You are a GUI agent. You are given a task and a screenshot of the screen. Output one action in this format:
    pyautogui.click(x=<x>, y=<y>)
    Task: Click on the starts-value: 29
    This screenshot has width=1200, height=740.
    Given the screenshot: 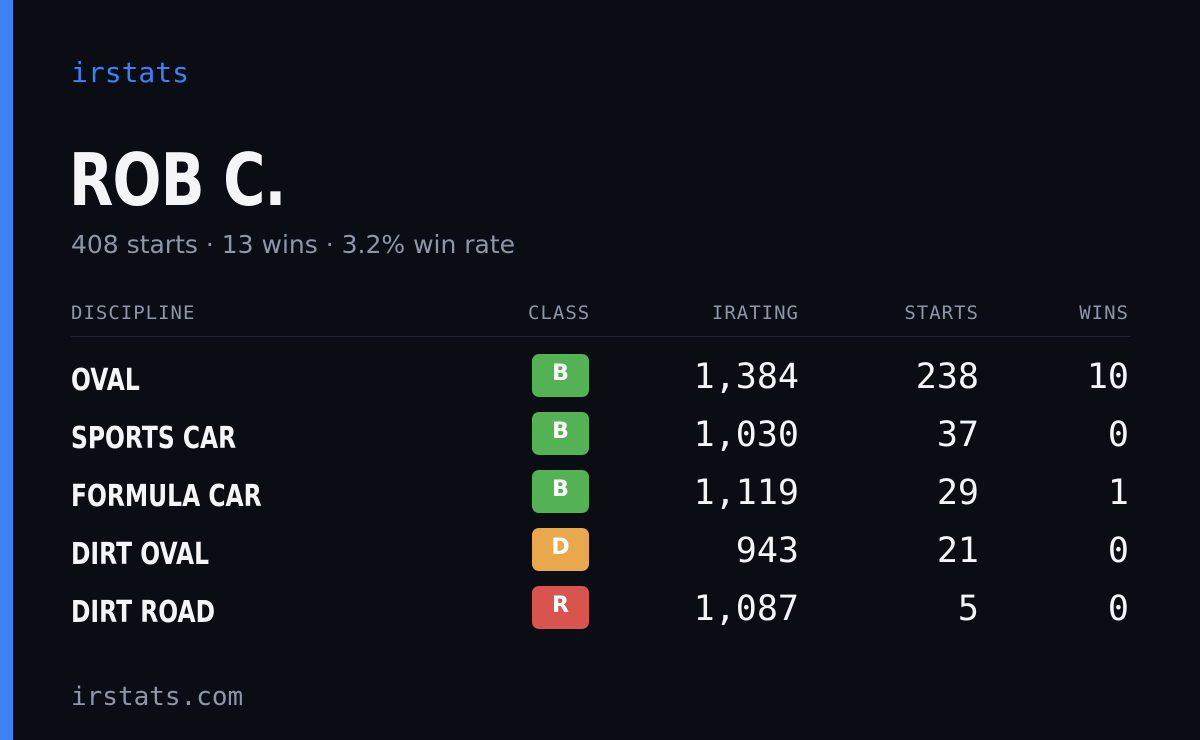 What is the action you would take?
    pyautogui.click(x=957, y=493)
    